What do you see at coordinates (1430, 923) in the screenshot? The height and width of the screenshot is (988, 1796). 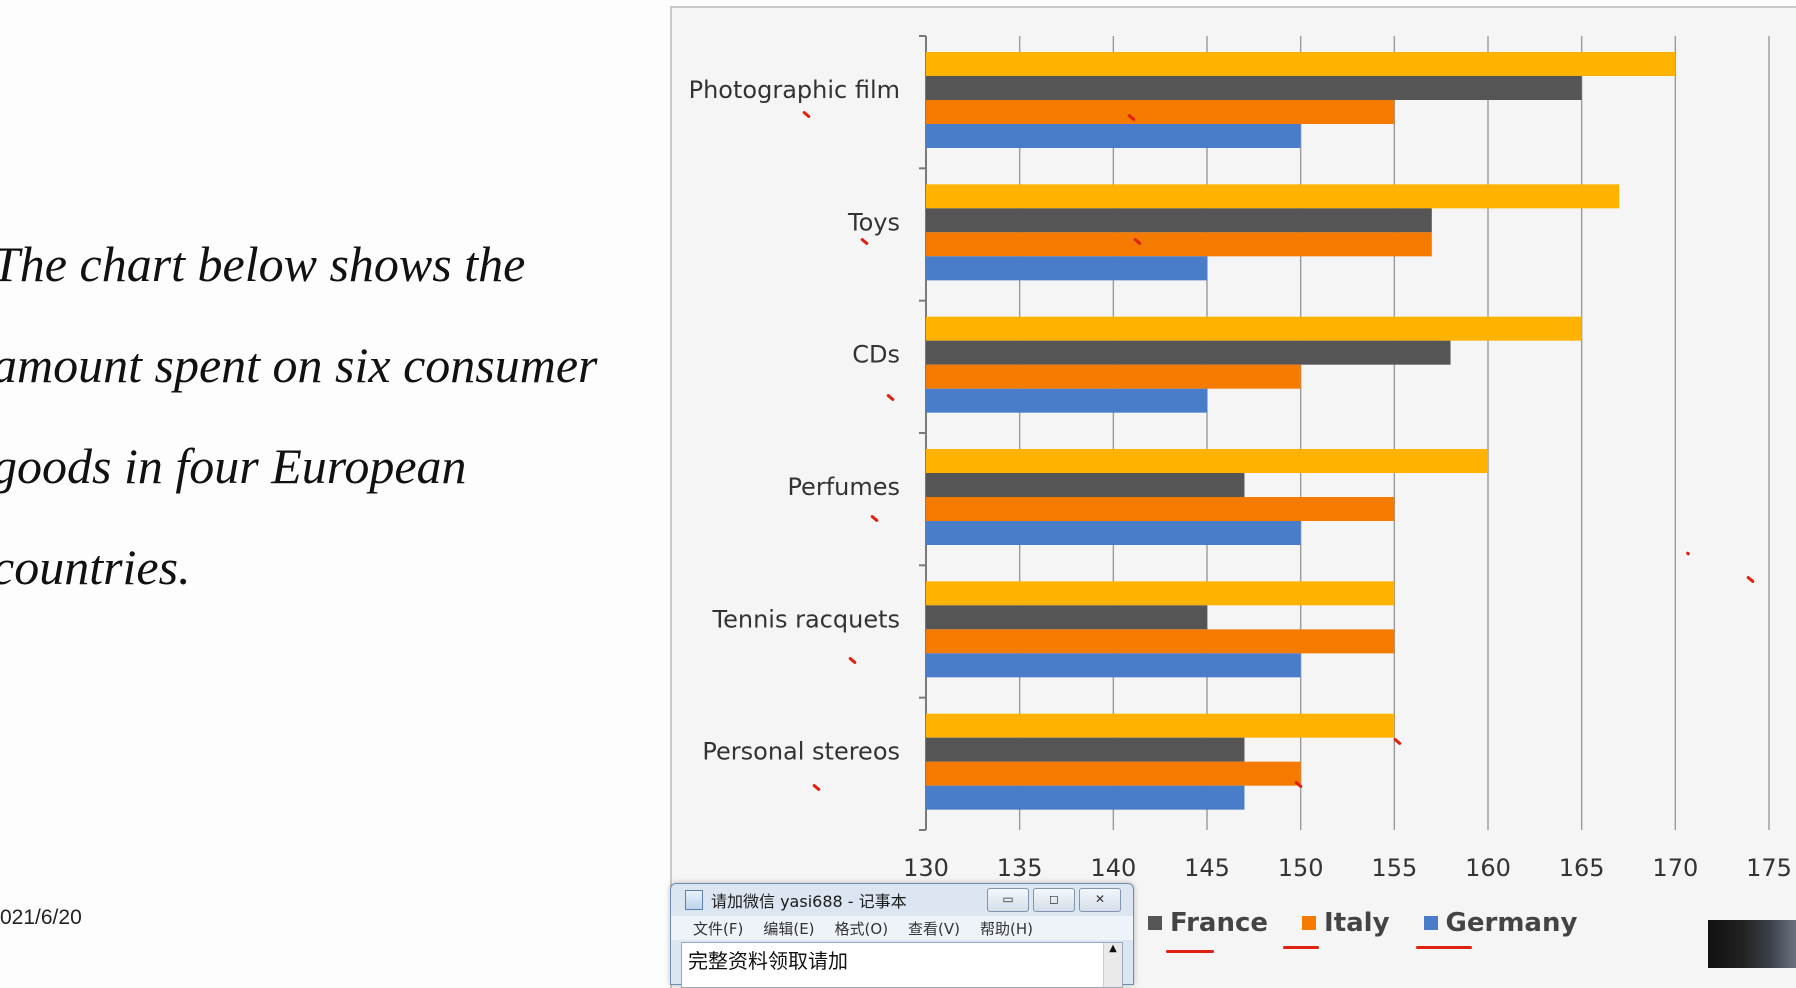 I see `legend-swatch-germany` at bounding box center [1430, 923].